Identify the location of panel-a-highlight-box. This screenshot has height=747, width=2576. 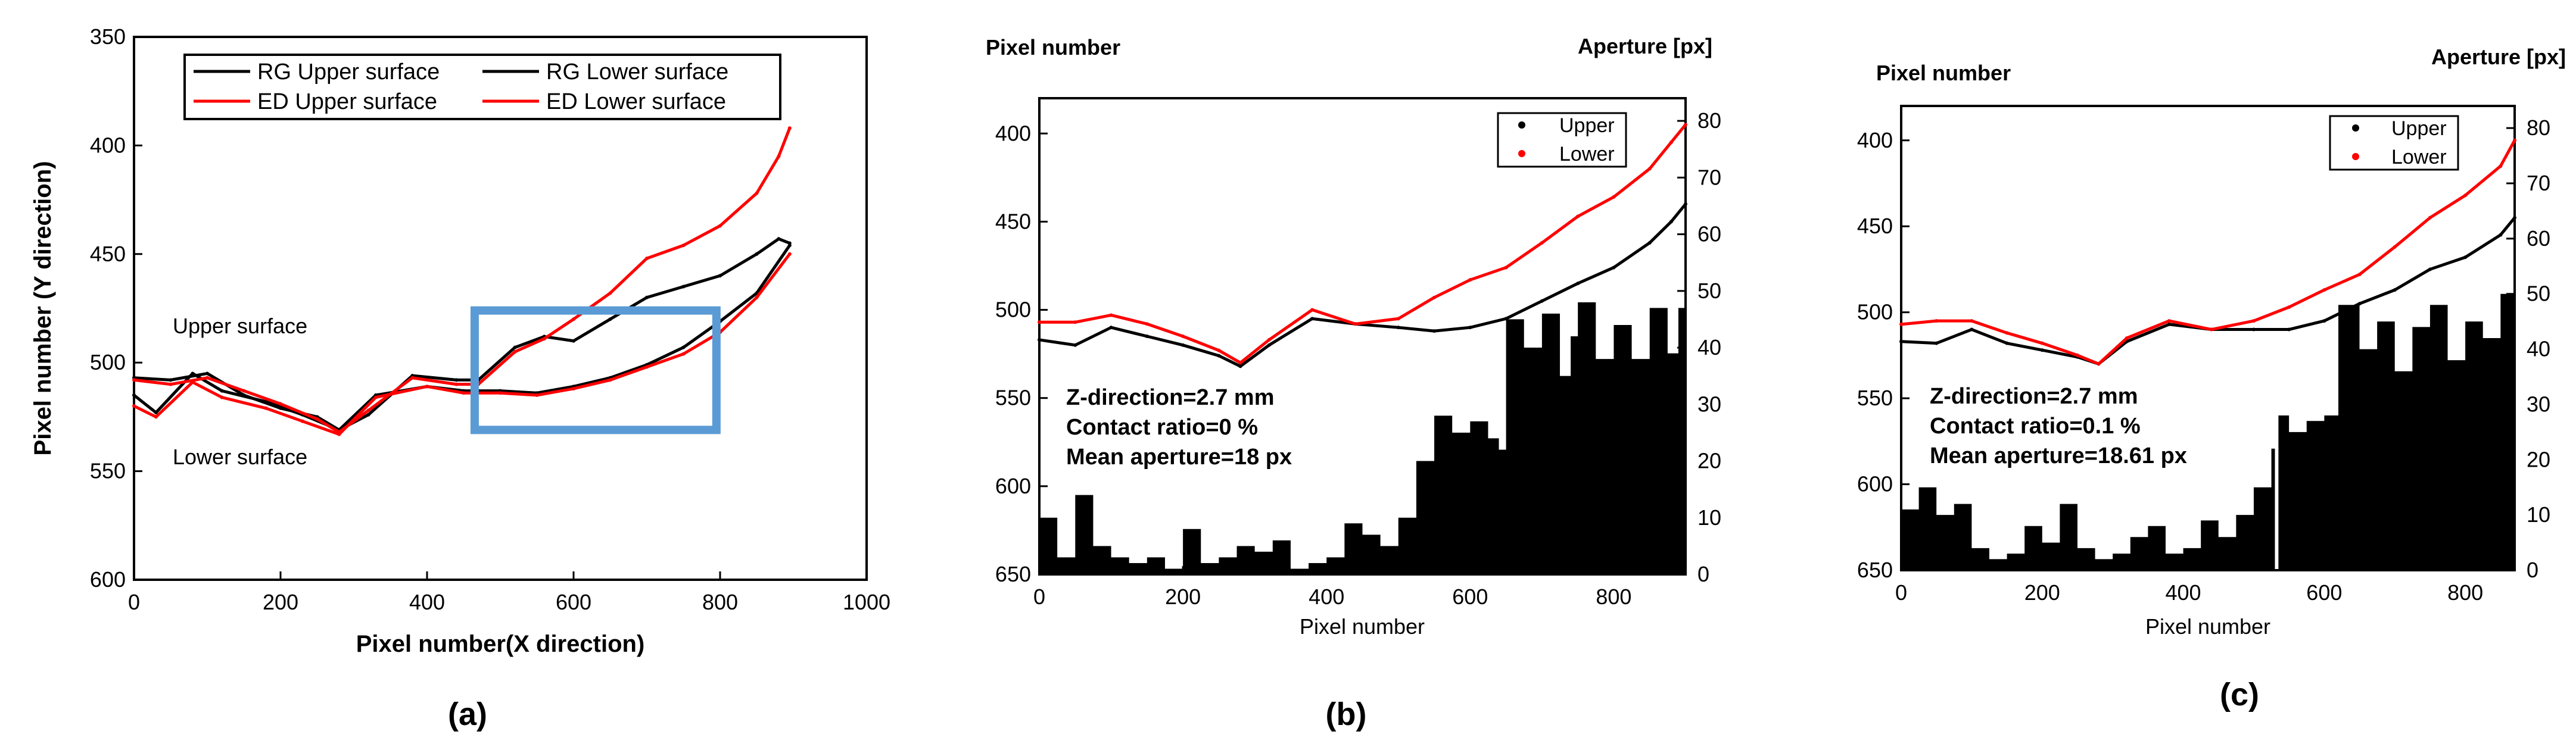
(595, 370).